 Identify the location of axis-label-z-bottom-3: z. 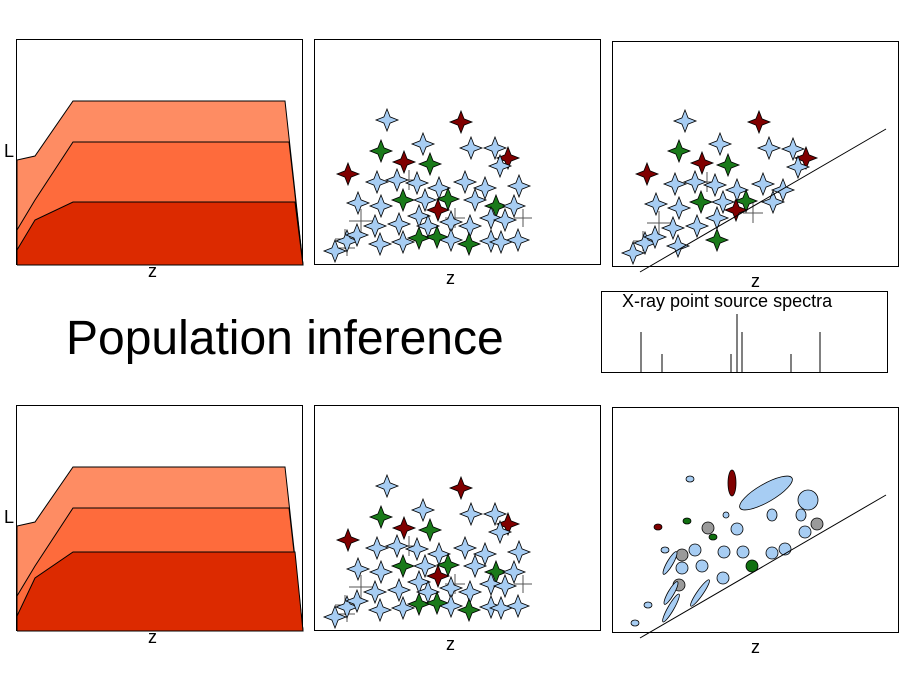
(755, 647).